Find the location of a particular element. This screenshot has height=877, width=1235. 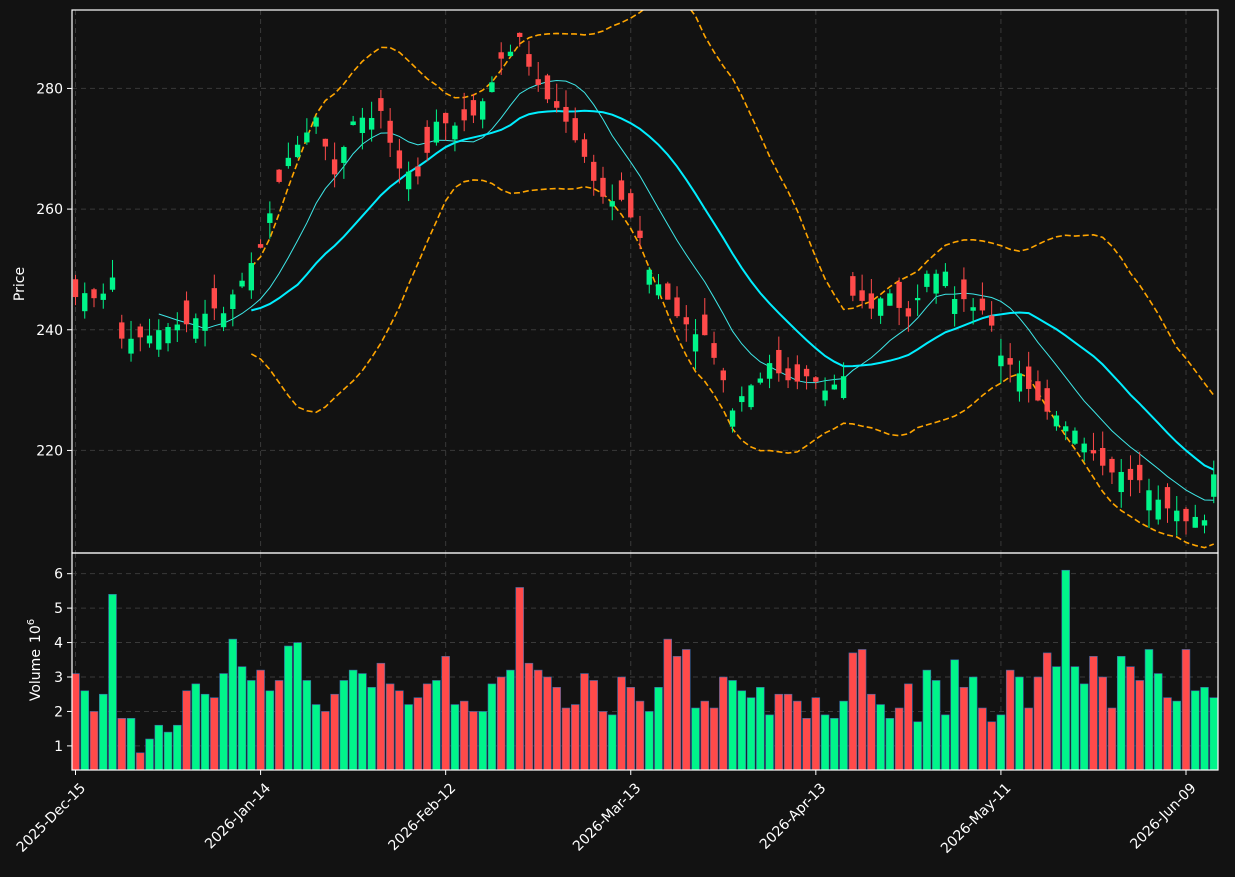

volume-axis-label-exponent-base: 10 is located at coordinates (36, 634).